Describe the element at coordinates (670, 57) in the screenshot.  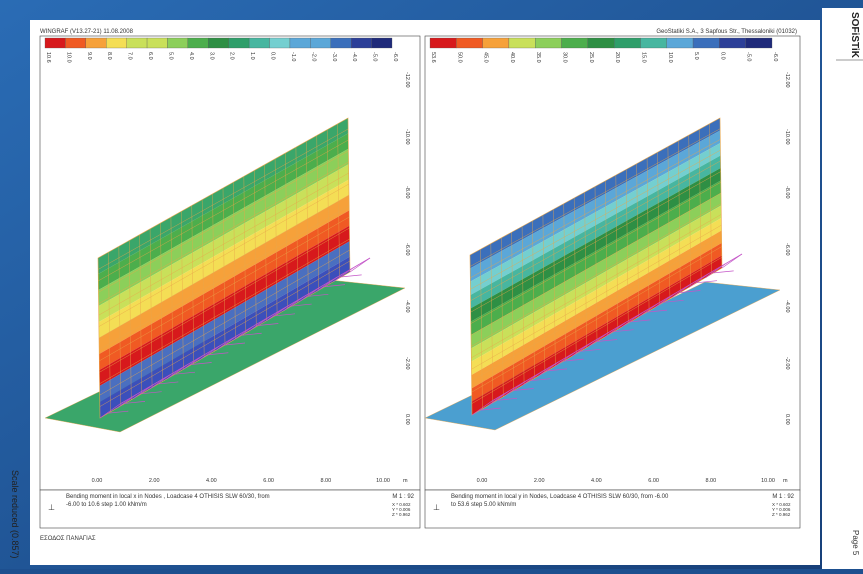
I see `legend-label: 10.0` at that location.